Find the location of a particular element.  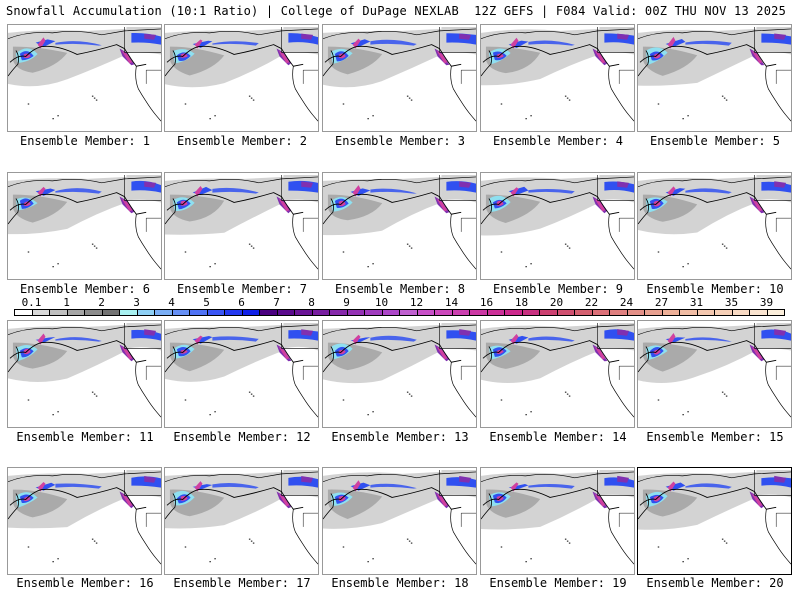

colorbar-tick-label: 16 is located at coordinates (486, 302).